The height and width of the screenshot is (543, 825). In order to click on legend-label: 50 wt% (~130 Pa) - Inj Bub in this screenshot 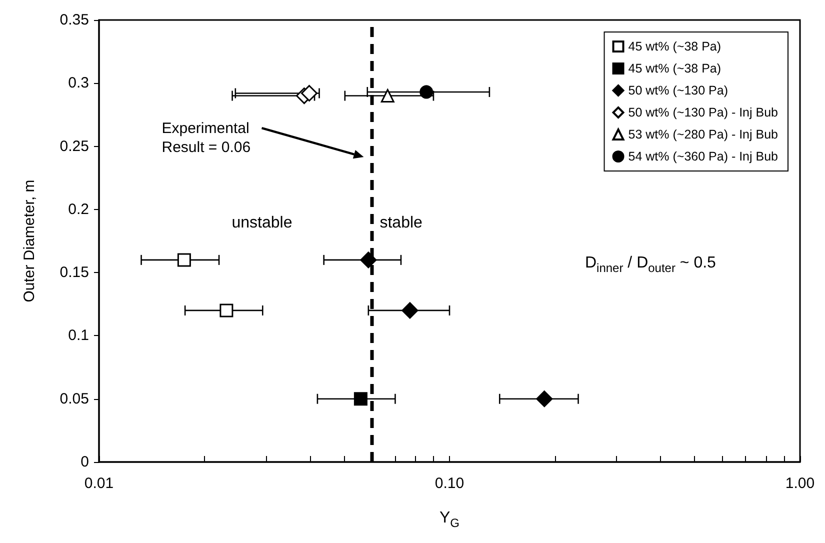, I will do `click(703, 113)`.